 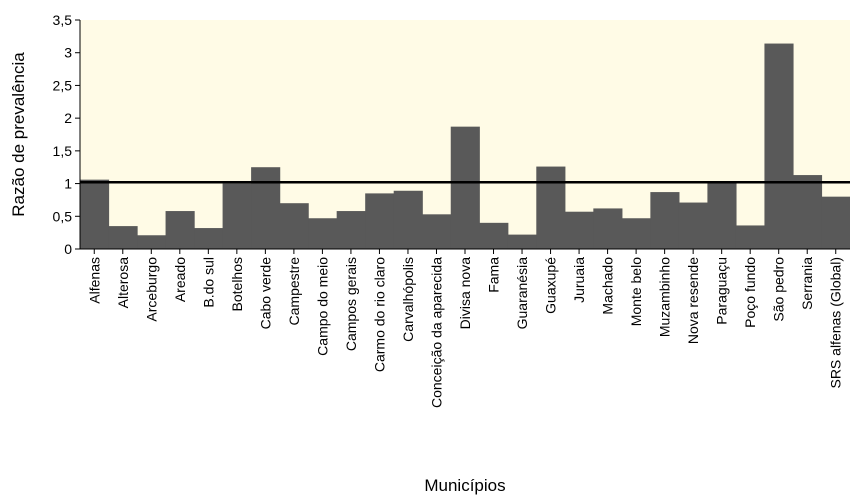 What do you see at coordinates (151, 289) in the screenshot?
I see `x-tick-label-2: Arceburgo` at bounding box center [151, 289].